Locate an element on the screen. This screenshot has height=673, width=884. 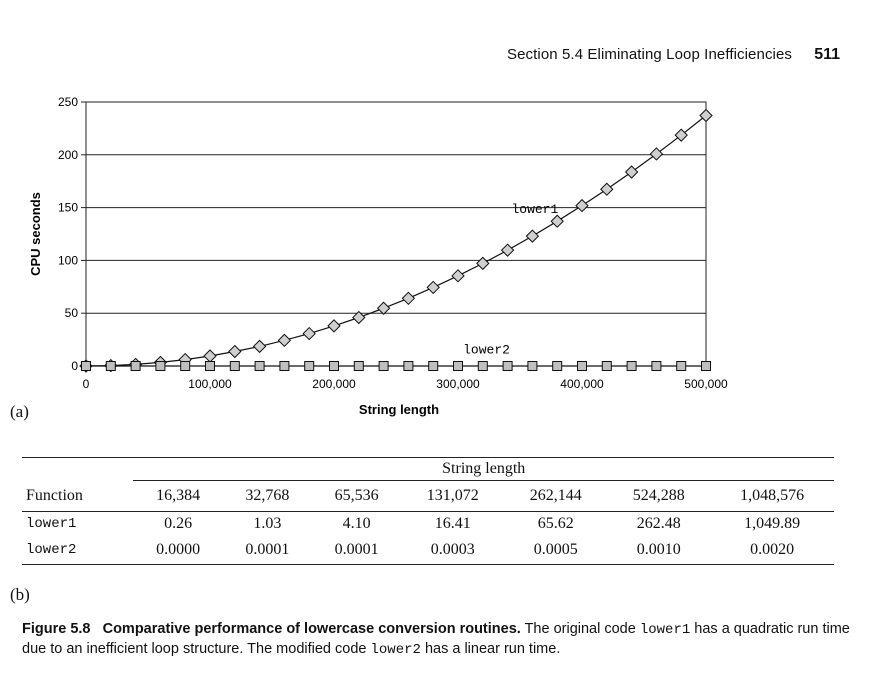
page-number: 511 is located at coordinates (827, 54).